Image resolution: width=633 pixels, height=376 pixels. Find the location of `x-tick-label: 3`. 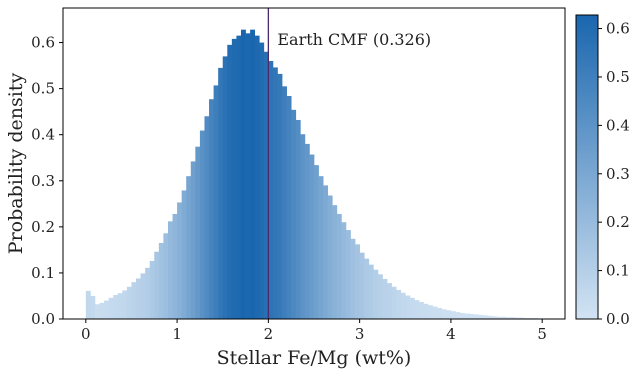

x-tick-label: 3 is located at coordinates (360, 334).